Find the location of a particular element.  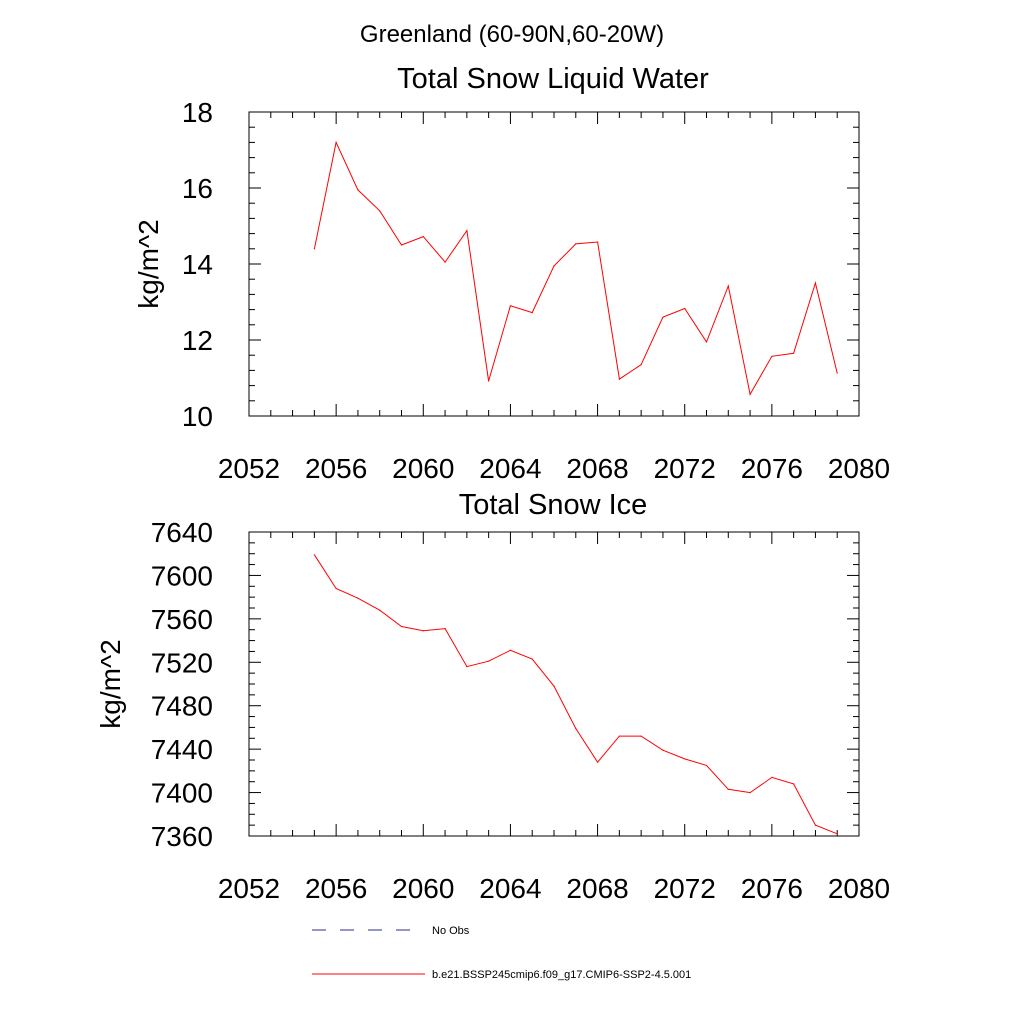

chart-title: Total Snow Liquid Water is located at coordinates (553, 79).